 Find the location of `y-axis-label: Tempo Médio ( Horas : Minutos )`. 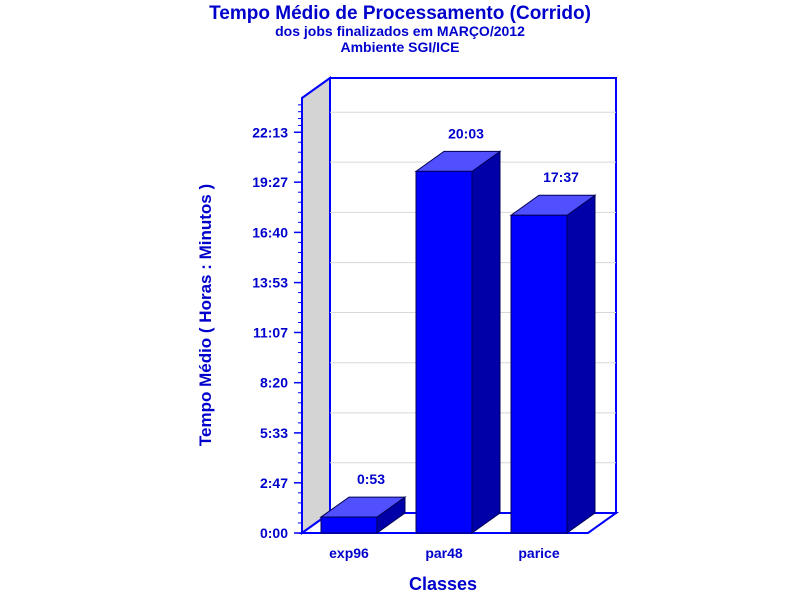

y-axis-label: Tempo Médio ( Horas : Minutos ) is located at coordinates (205, 315).